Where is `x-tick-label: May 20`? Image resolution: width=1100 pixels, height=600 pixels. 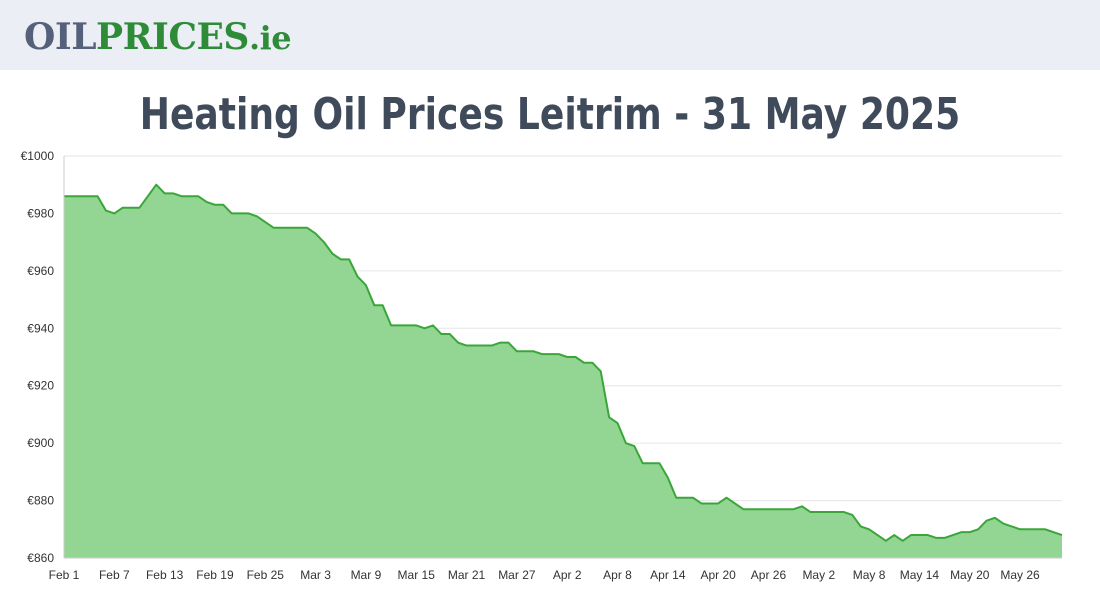
x-tick-label: May 20 is located at coordinates (970, 575).